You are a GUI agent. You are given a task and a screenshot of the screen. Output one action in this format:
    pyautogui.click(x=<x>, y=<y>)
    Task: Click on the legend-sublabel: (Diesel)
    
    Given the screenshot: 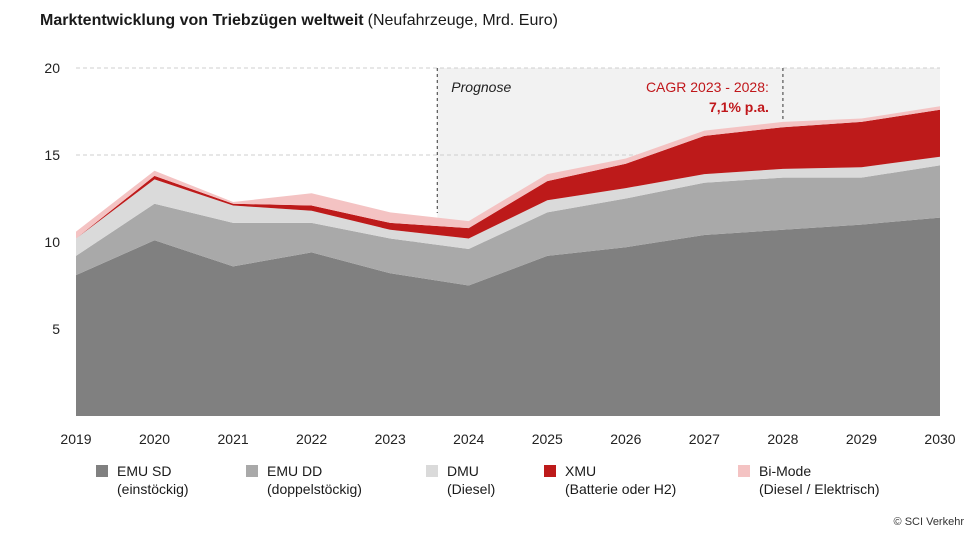 What is the action you would take?
    pyautogui.click(x=471, y=489)
    